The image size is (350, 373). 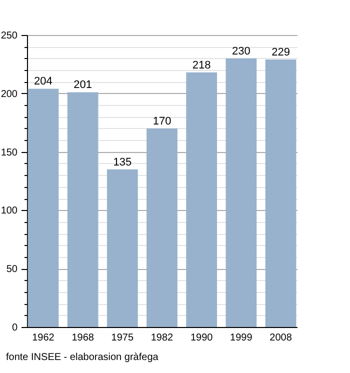 What do you see at coordinates (15, 328) in the screenshot?
I see `y-tick-label: 0` at bounding box center [15, 328].